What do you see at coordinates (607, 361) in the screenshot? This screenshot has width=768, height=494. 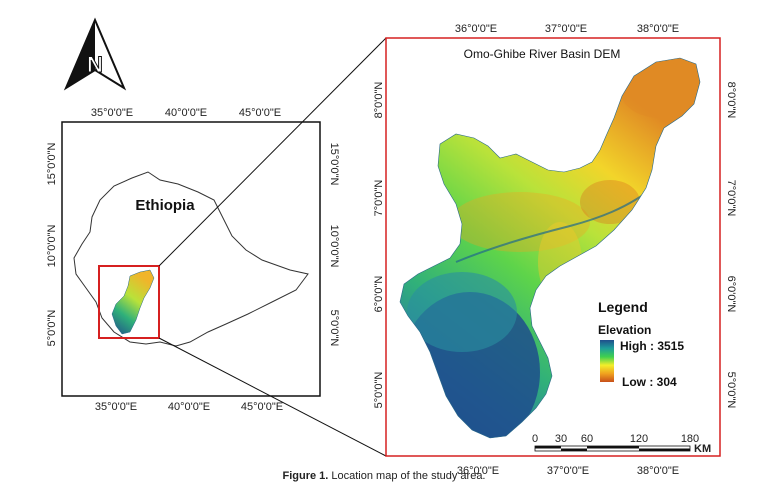 I see `legend-color-ramp` at bounding box center [607, 361].